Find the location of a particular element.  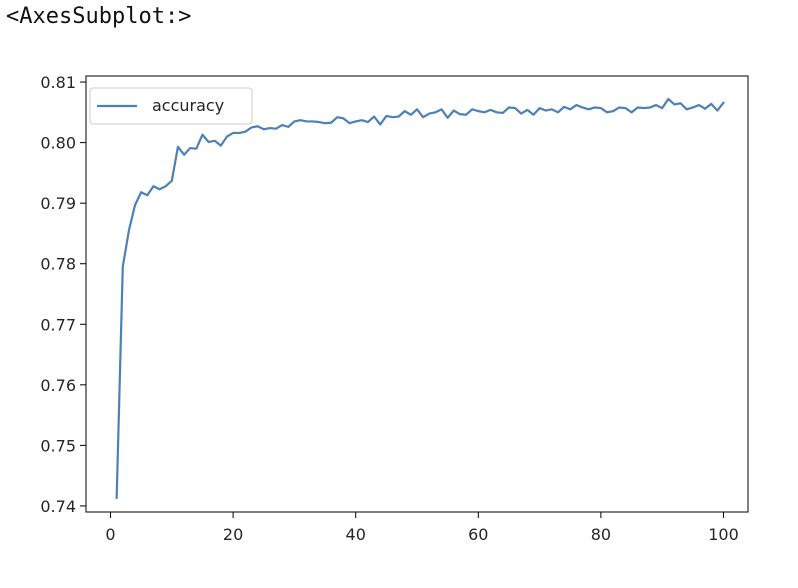

x-tick-label: 80 is located at coordinates (601, 534).